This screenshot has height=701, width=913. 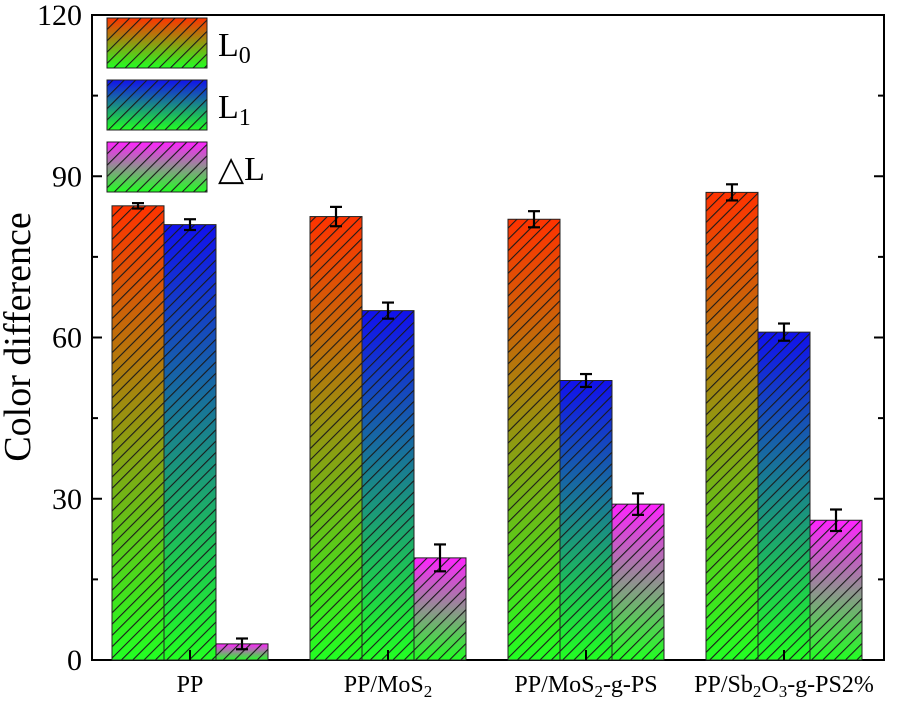 I want to click on x-tick-label-part: -g-PS2%, so click(x=830, y=685).